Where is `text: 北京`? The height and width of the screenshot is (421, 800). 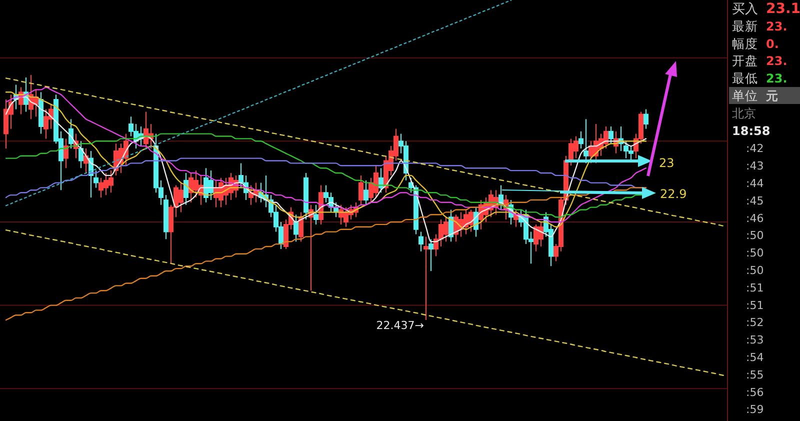 text: 北京 is located at coordinates (744, 113).